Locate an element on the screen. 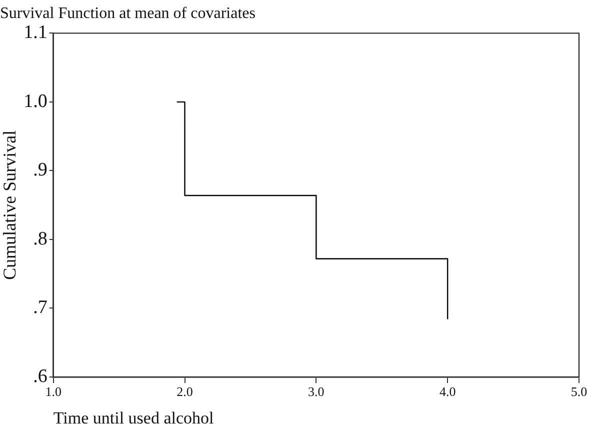 Image resolution: width=591 pixels, height=431 pixels. x-tick-label: 4.0 is located at coordinates (447, 392).